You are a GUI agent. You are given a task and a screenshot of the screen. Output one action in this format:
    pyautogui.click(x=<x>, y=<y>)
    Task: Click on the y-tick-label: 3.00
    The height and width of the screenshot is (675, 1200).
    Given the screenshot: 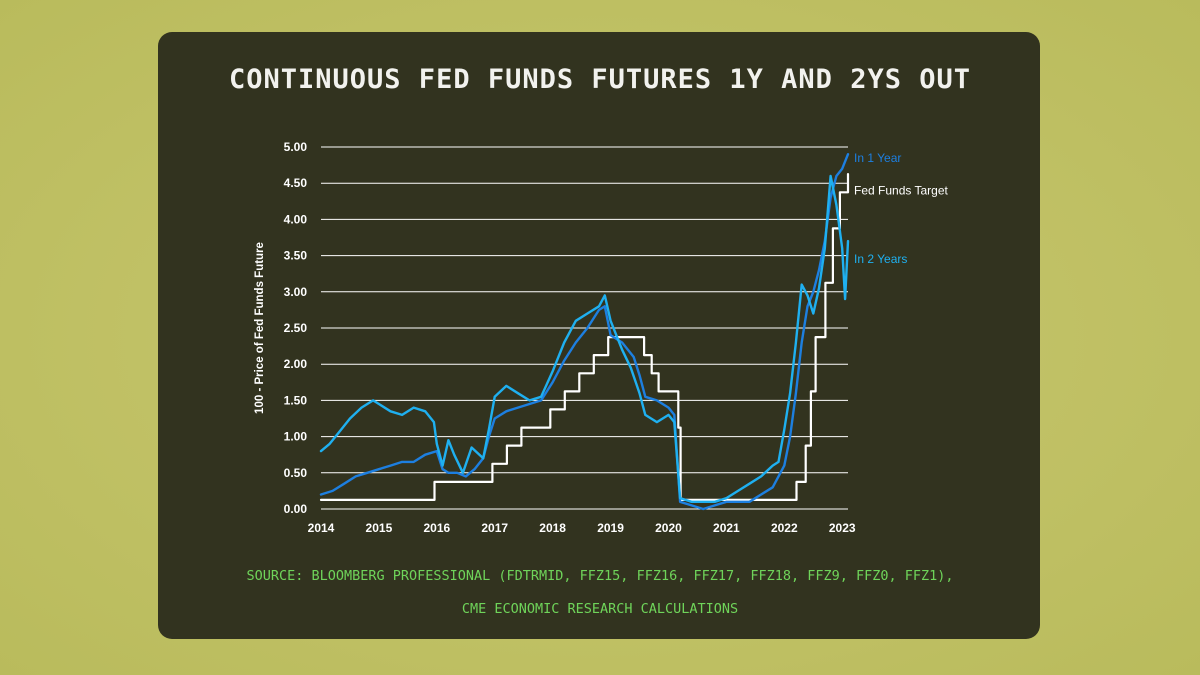 What is the action you would take?
    pyautogui.click(x=296, y=292)
    